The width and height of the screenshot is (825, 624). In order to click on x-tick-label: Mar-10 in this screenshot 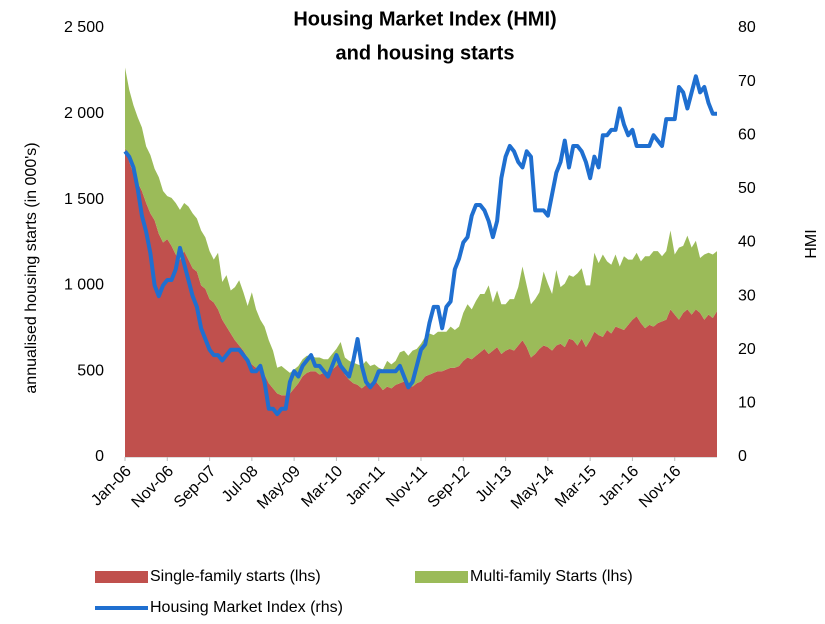, I will do `click(322, 487)`.